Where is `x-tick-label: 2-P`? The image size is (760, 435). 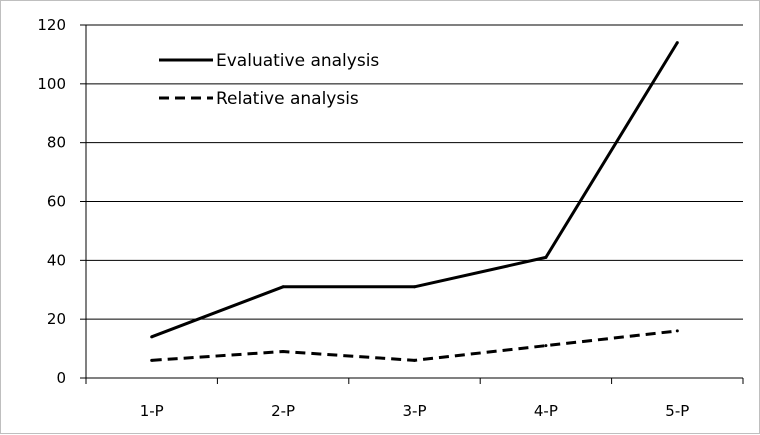
x-tick-label: 2-P is located at coordinates (283, 411).